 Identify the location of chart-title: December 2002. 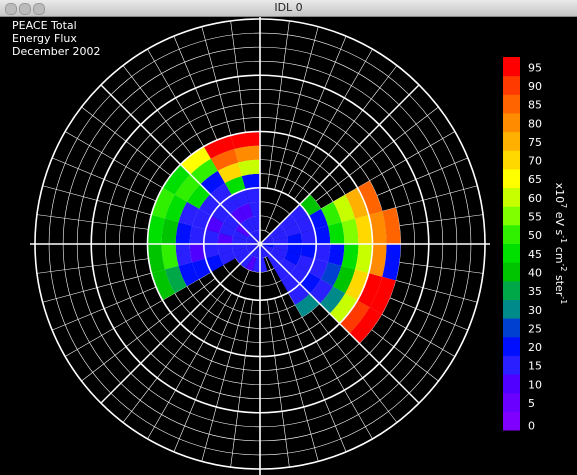
(56, 51).